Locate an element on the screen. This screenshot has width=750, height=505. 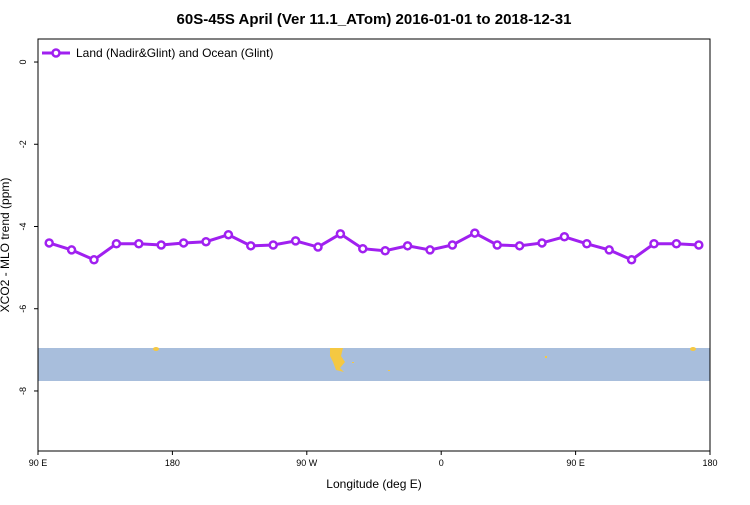
y-tick-label: -2 is located at coordinates (23, 144).